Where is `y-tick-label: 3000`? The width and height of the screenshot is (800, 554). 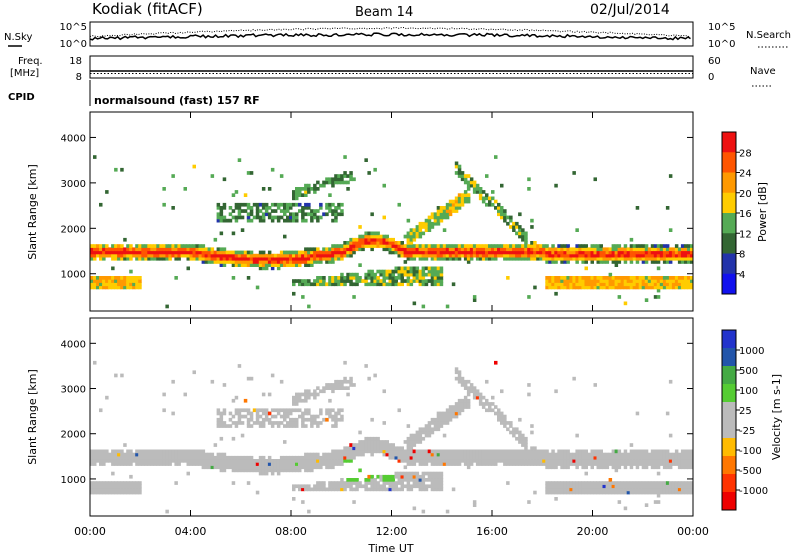 y-tick-label: 3000 is located at coordinates (73, 390).